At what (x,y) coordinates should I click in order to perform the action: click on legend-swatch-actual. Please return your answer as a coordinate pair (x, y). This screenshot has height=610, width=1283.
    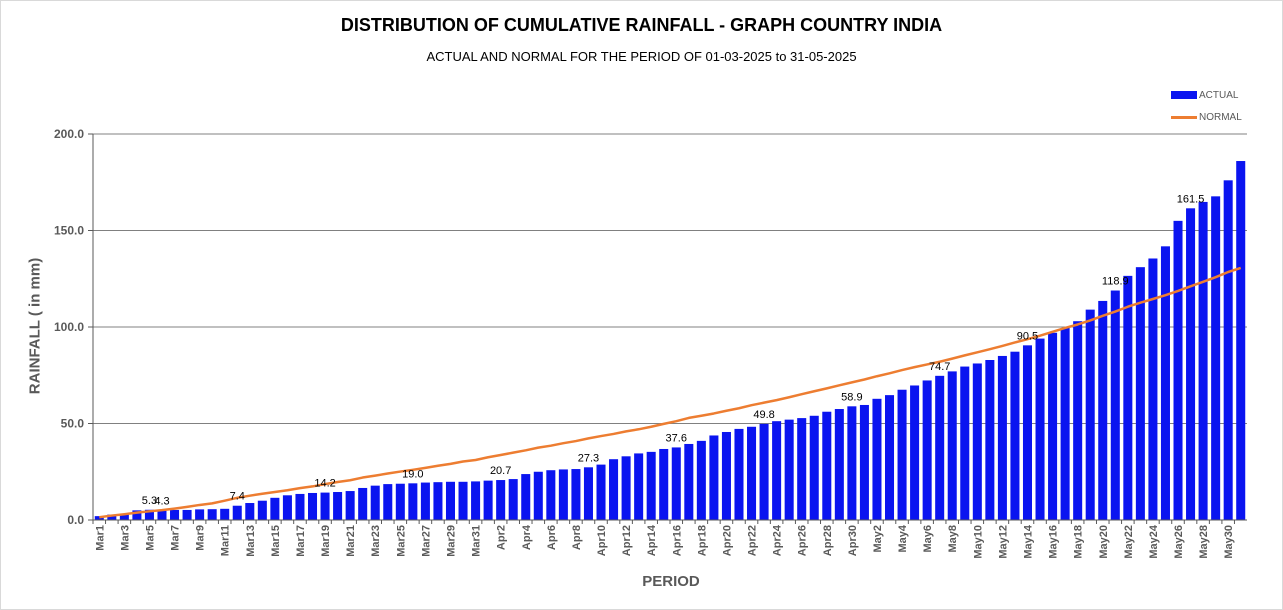
    Looking at the image, I should click on (1184, 95).